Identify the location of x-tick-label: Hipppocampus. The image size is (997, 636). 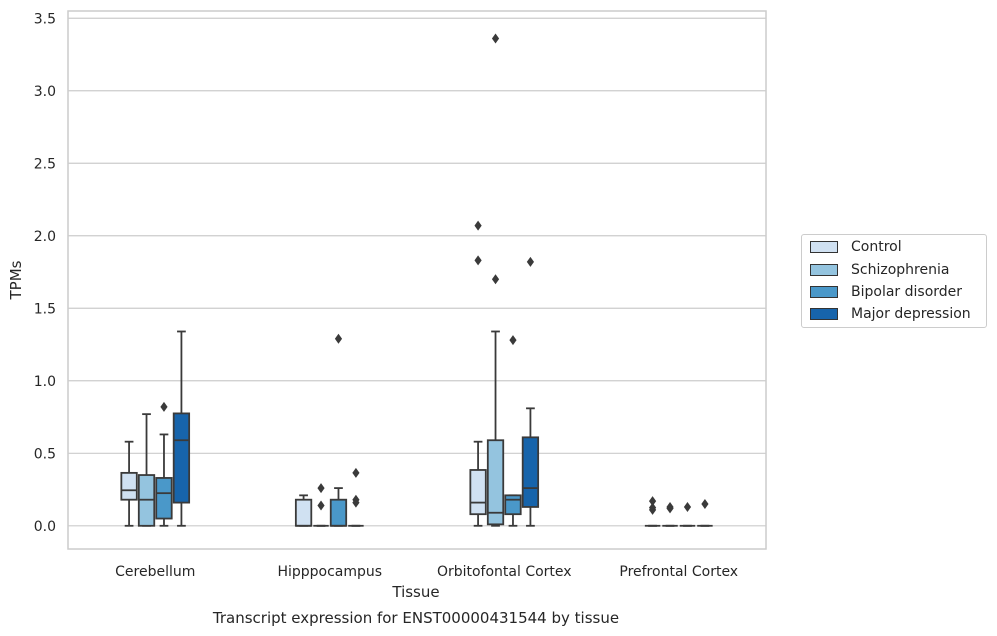
(329, 572).